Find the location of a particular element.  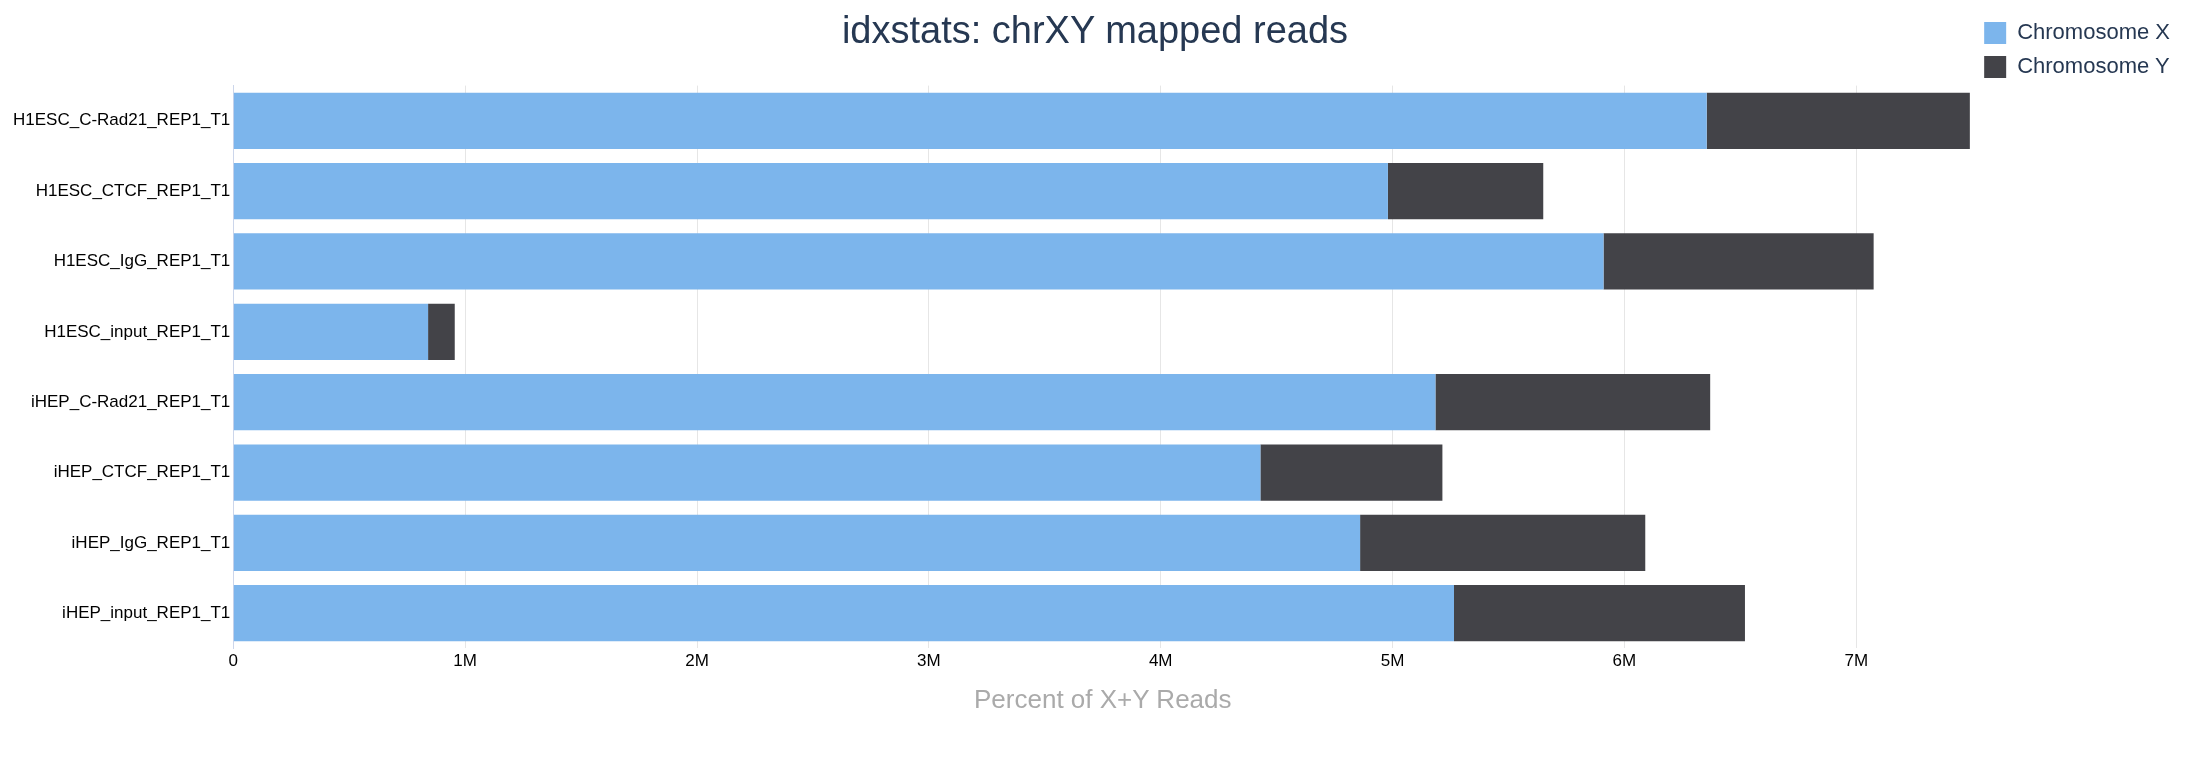

y-tick-label: iHEP_IgG_REP1_T1 is located at coordinates (151, 542).